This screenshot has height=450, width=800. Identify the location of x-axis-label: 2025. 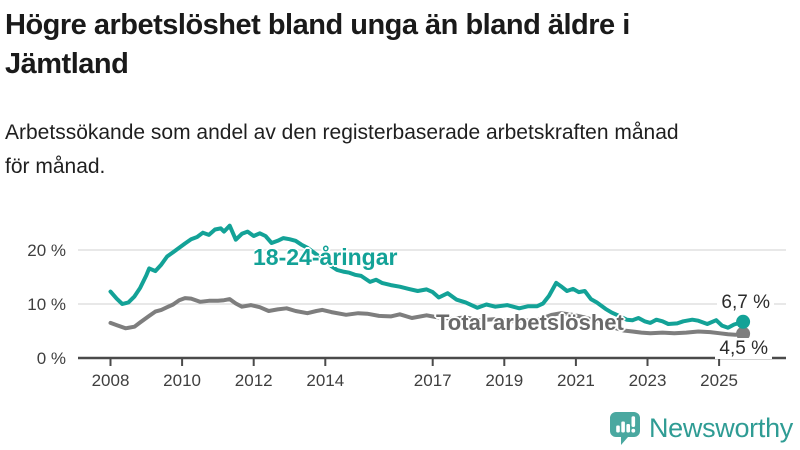
(719, 380).